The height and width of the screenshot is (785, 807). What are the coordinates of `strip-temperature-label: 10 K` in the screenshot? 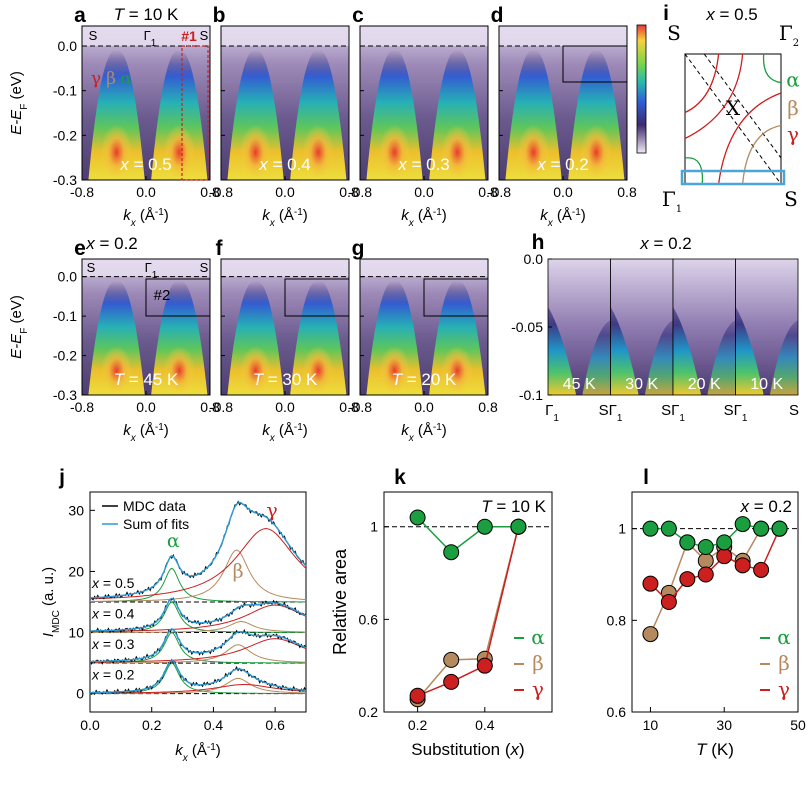 It's located at (766, 384).